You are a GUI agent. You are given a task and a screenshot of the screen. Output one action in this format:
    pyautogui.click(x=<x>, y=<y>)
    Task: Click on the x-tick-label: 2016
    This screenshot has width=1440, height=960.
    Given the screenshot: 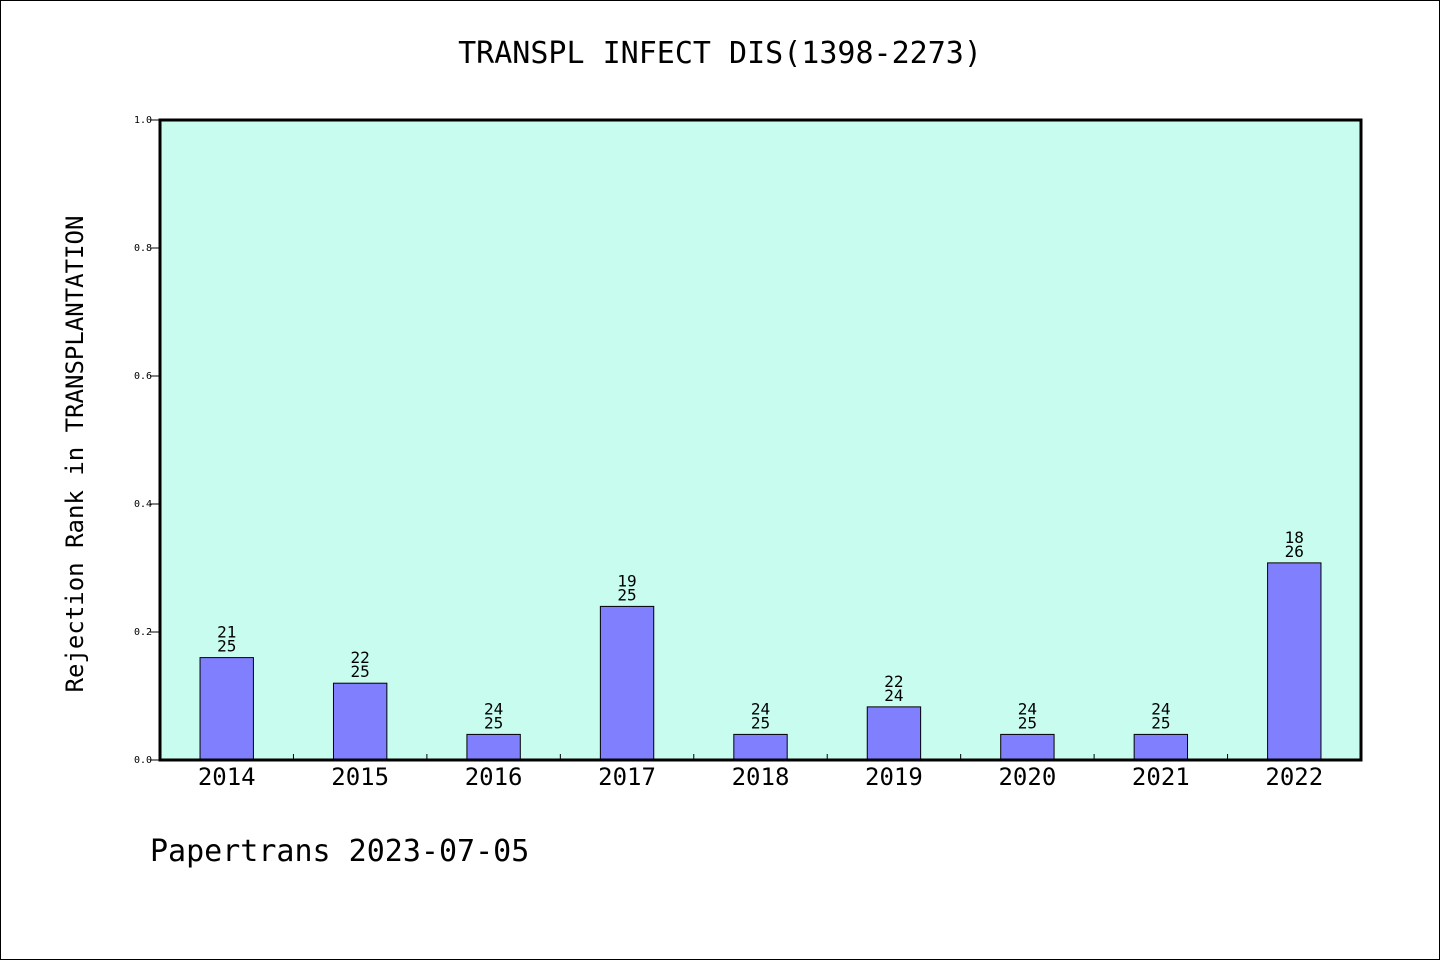 What is the action you would take?
    pyautogui.click(x=494, y=777)
    